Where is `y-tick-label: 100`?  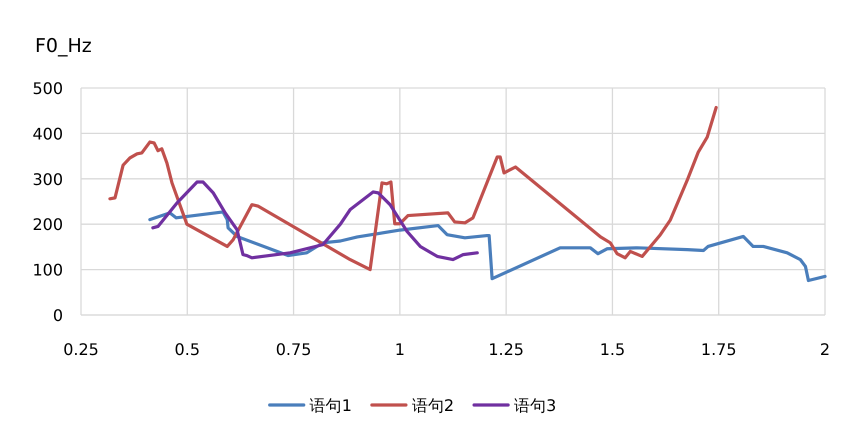 y-tick-label: 100 is located at coordinates (47, 270).